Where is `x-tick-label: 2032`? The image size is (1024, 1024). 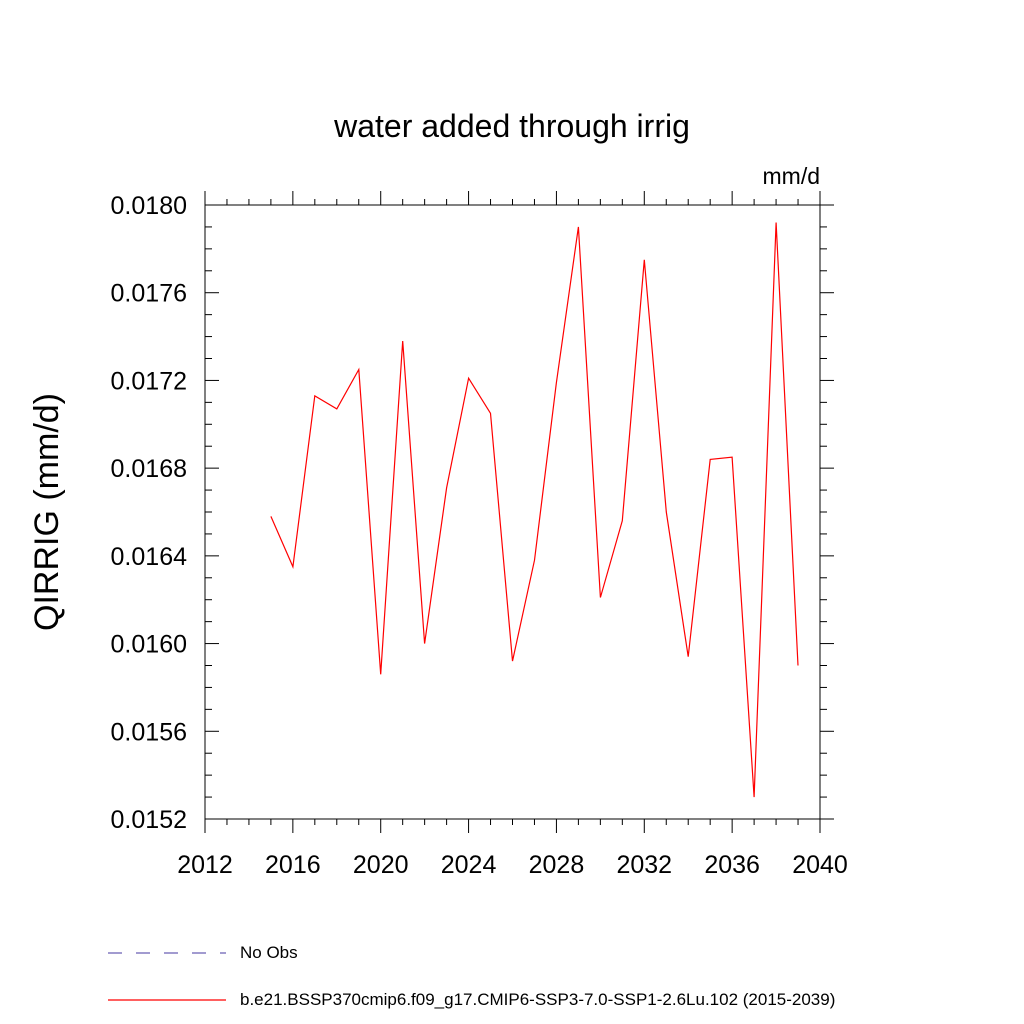
x-tick-label: 2032 is located at coordinates (644, 865).